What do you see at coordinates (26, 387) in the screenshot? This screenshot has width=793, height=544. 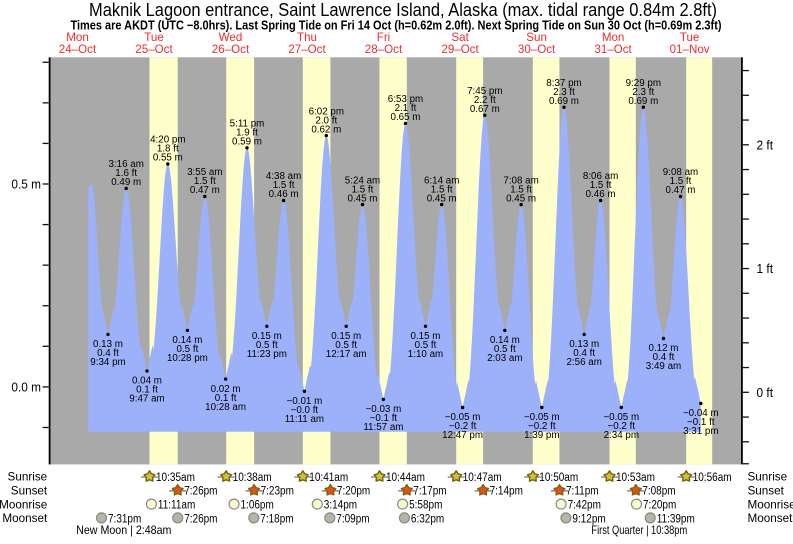 I see `svg-text: 0.0 m` at bounding box center [26, 387].